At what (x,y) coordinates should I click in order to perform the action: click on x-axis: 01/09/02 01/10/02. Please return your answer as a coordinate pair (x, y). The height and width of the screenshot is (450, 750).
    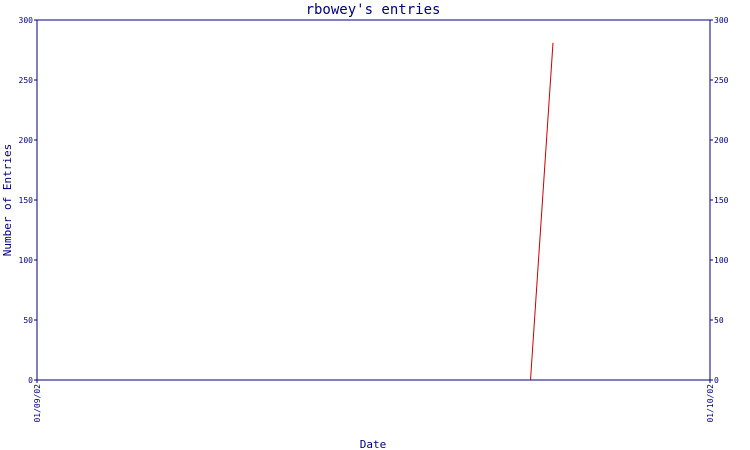
    Looking at the image, I should click on (374, 401).